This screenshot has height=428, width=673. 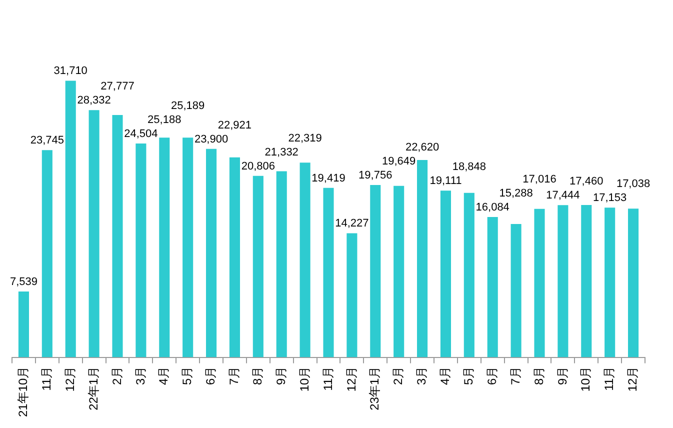 What do you see at coordinates (352, 224) in the screenshot?
I see `data-label: 14,227` at bounding box center [352, 224].